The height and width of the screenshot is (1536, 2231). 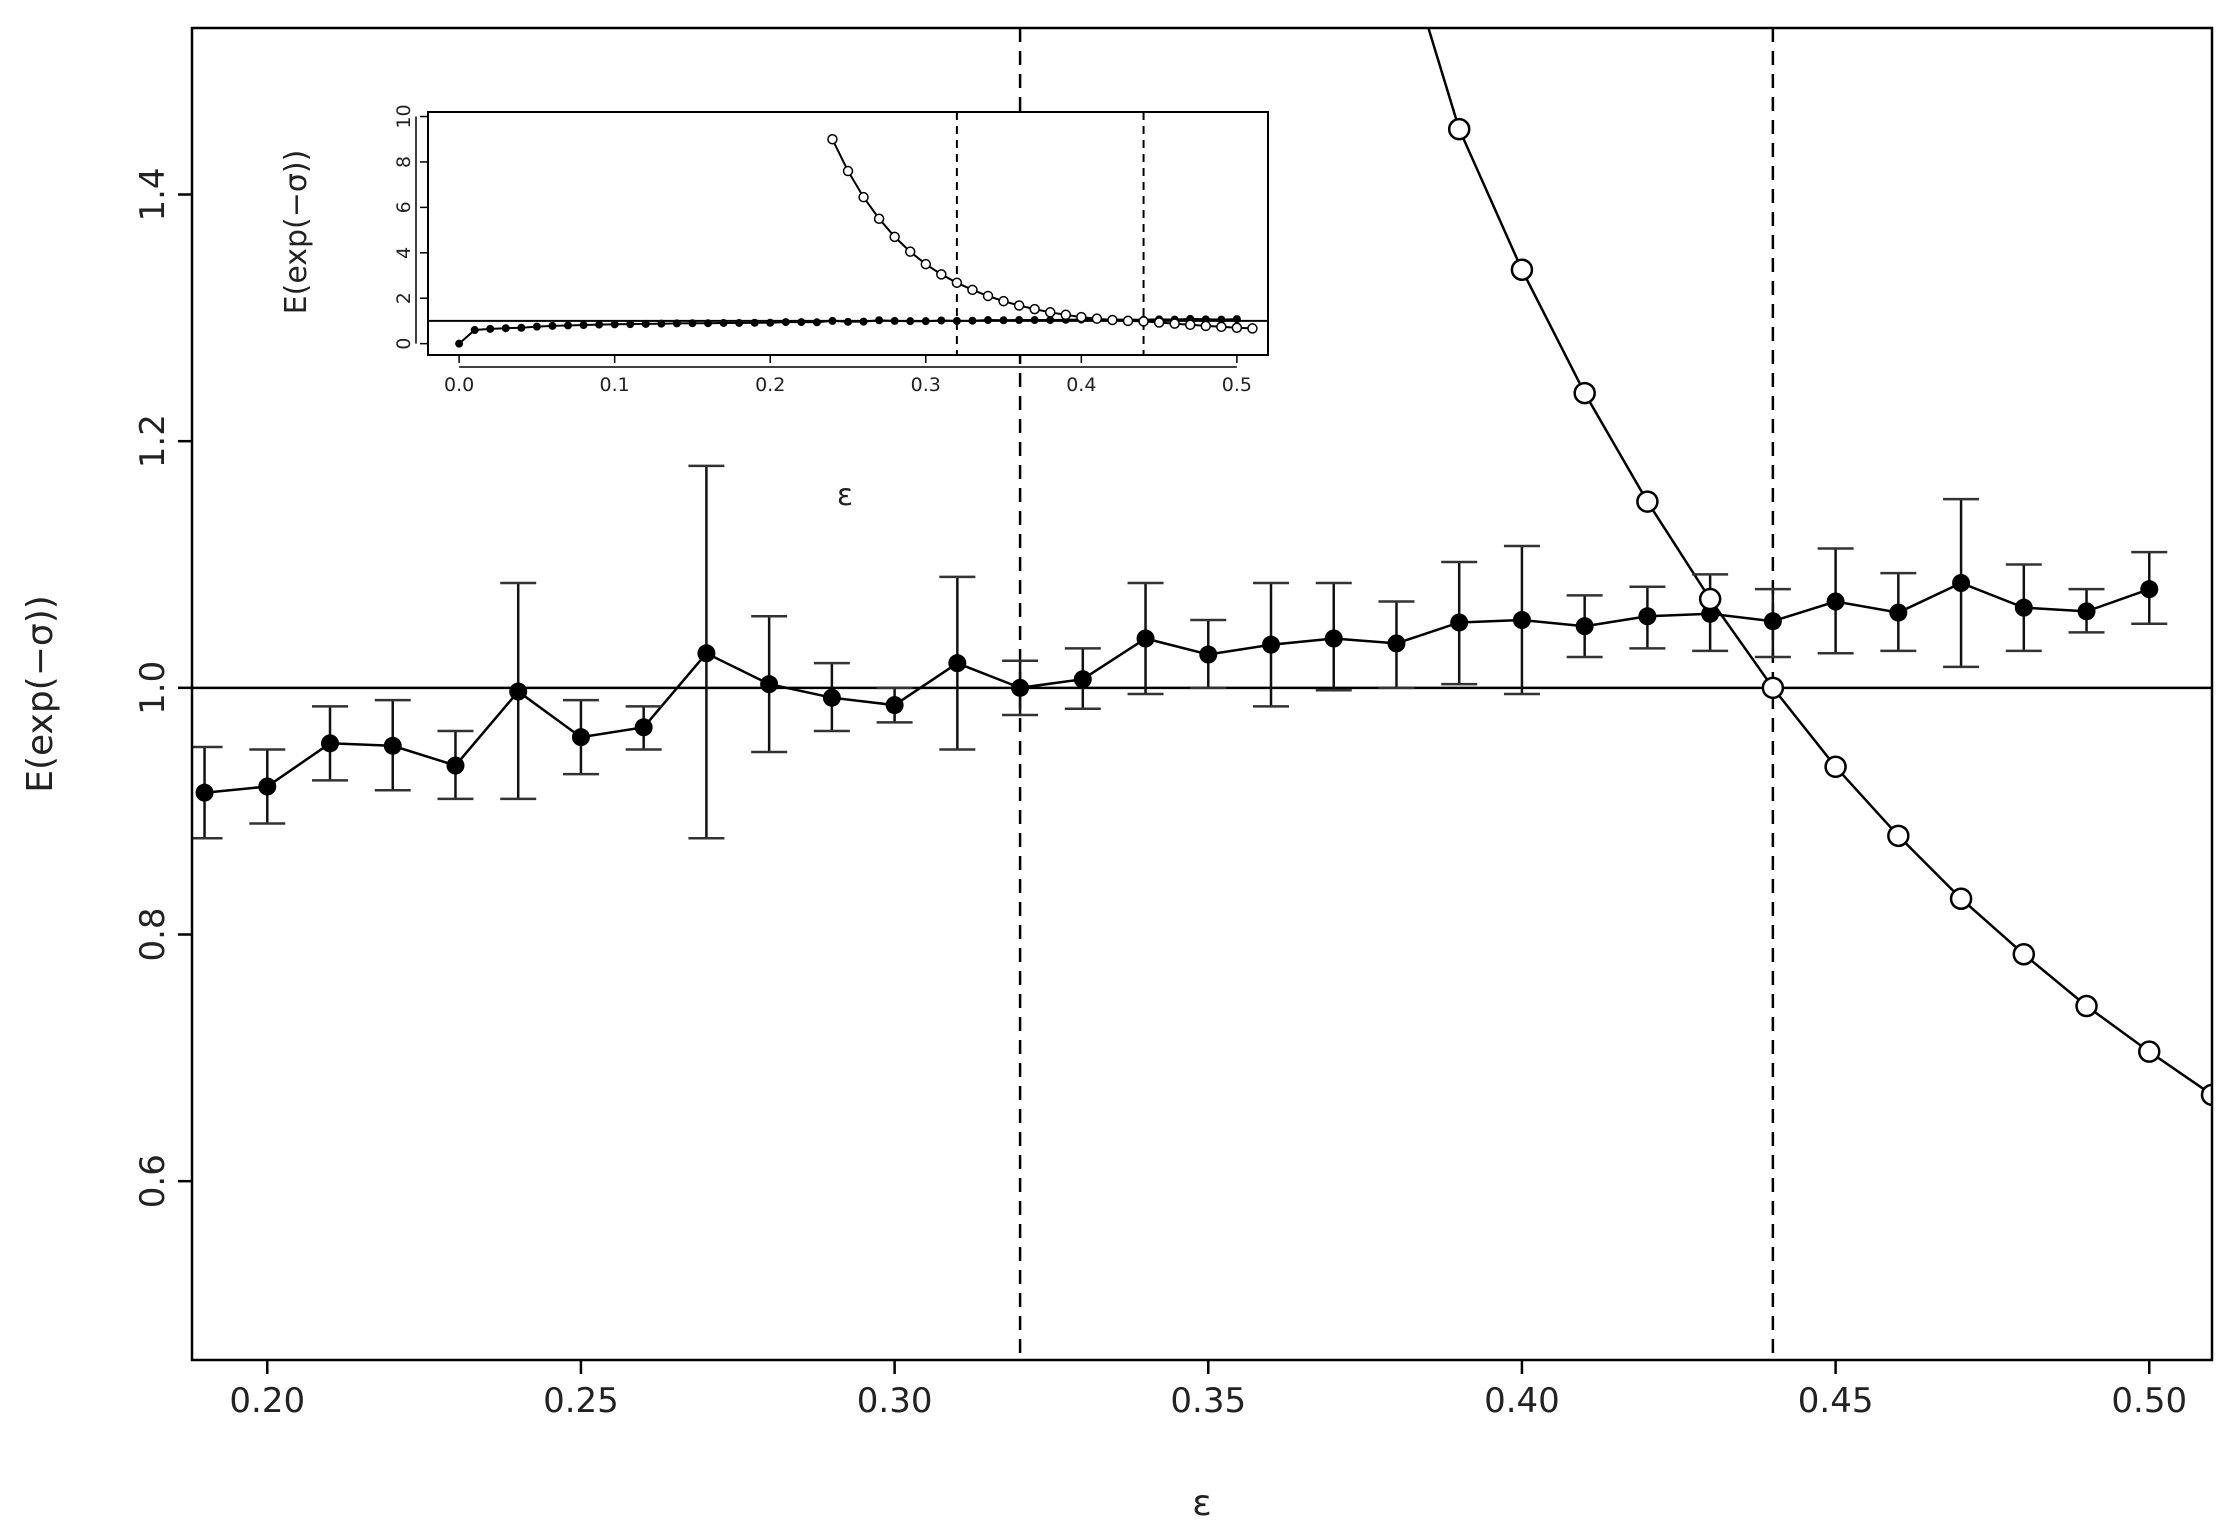 I want to click on inset-background, so click(x=848, y=233).